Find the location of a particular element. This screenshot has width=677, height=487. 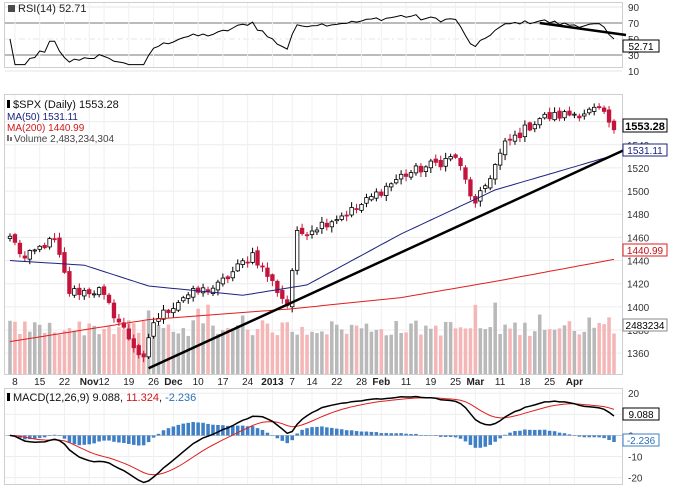

price-tick-label: 1380 is located at coordinates (638, 331).